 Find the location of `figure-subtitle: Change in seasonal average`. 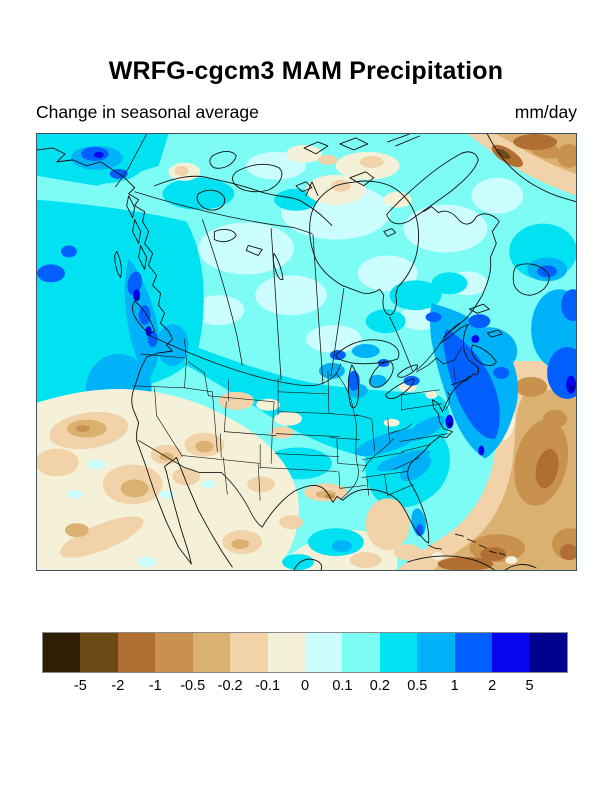

figure-subtitle: Change in seasonal average is located at coordinates (147, 112).